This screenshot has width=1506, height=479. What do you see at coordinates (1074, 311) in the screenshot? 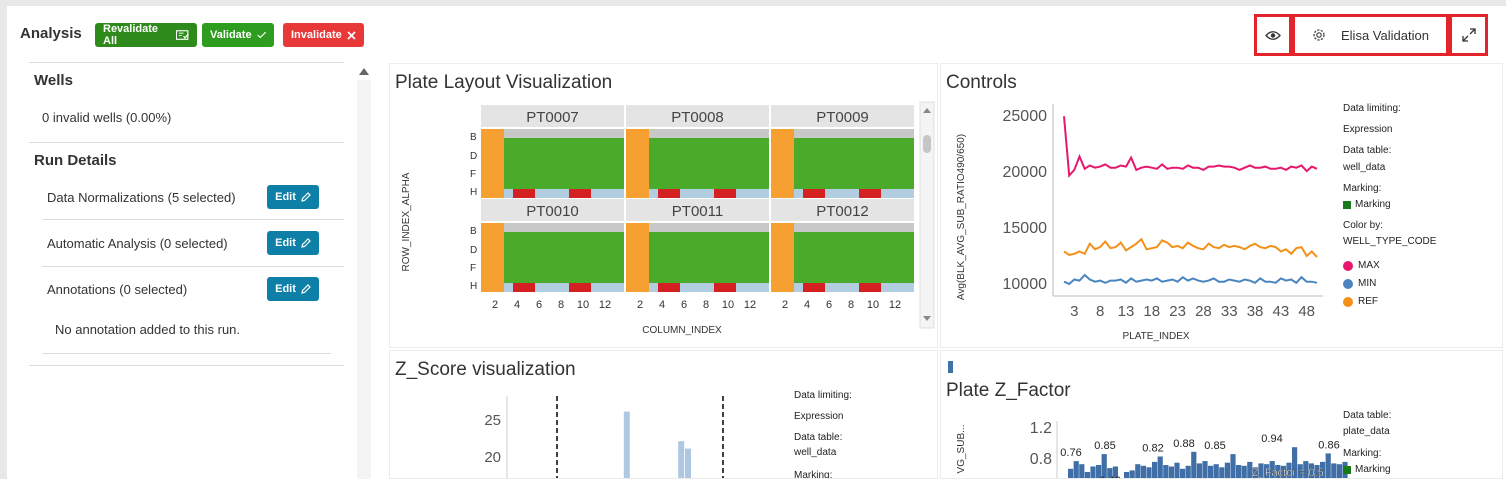
I see `x-tick-label: 3` at bounding box center [1074, 311].